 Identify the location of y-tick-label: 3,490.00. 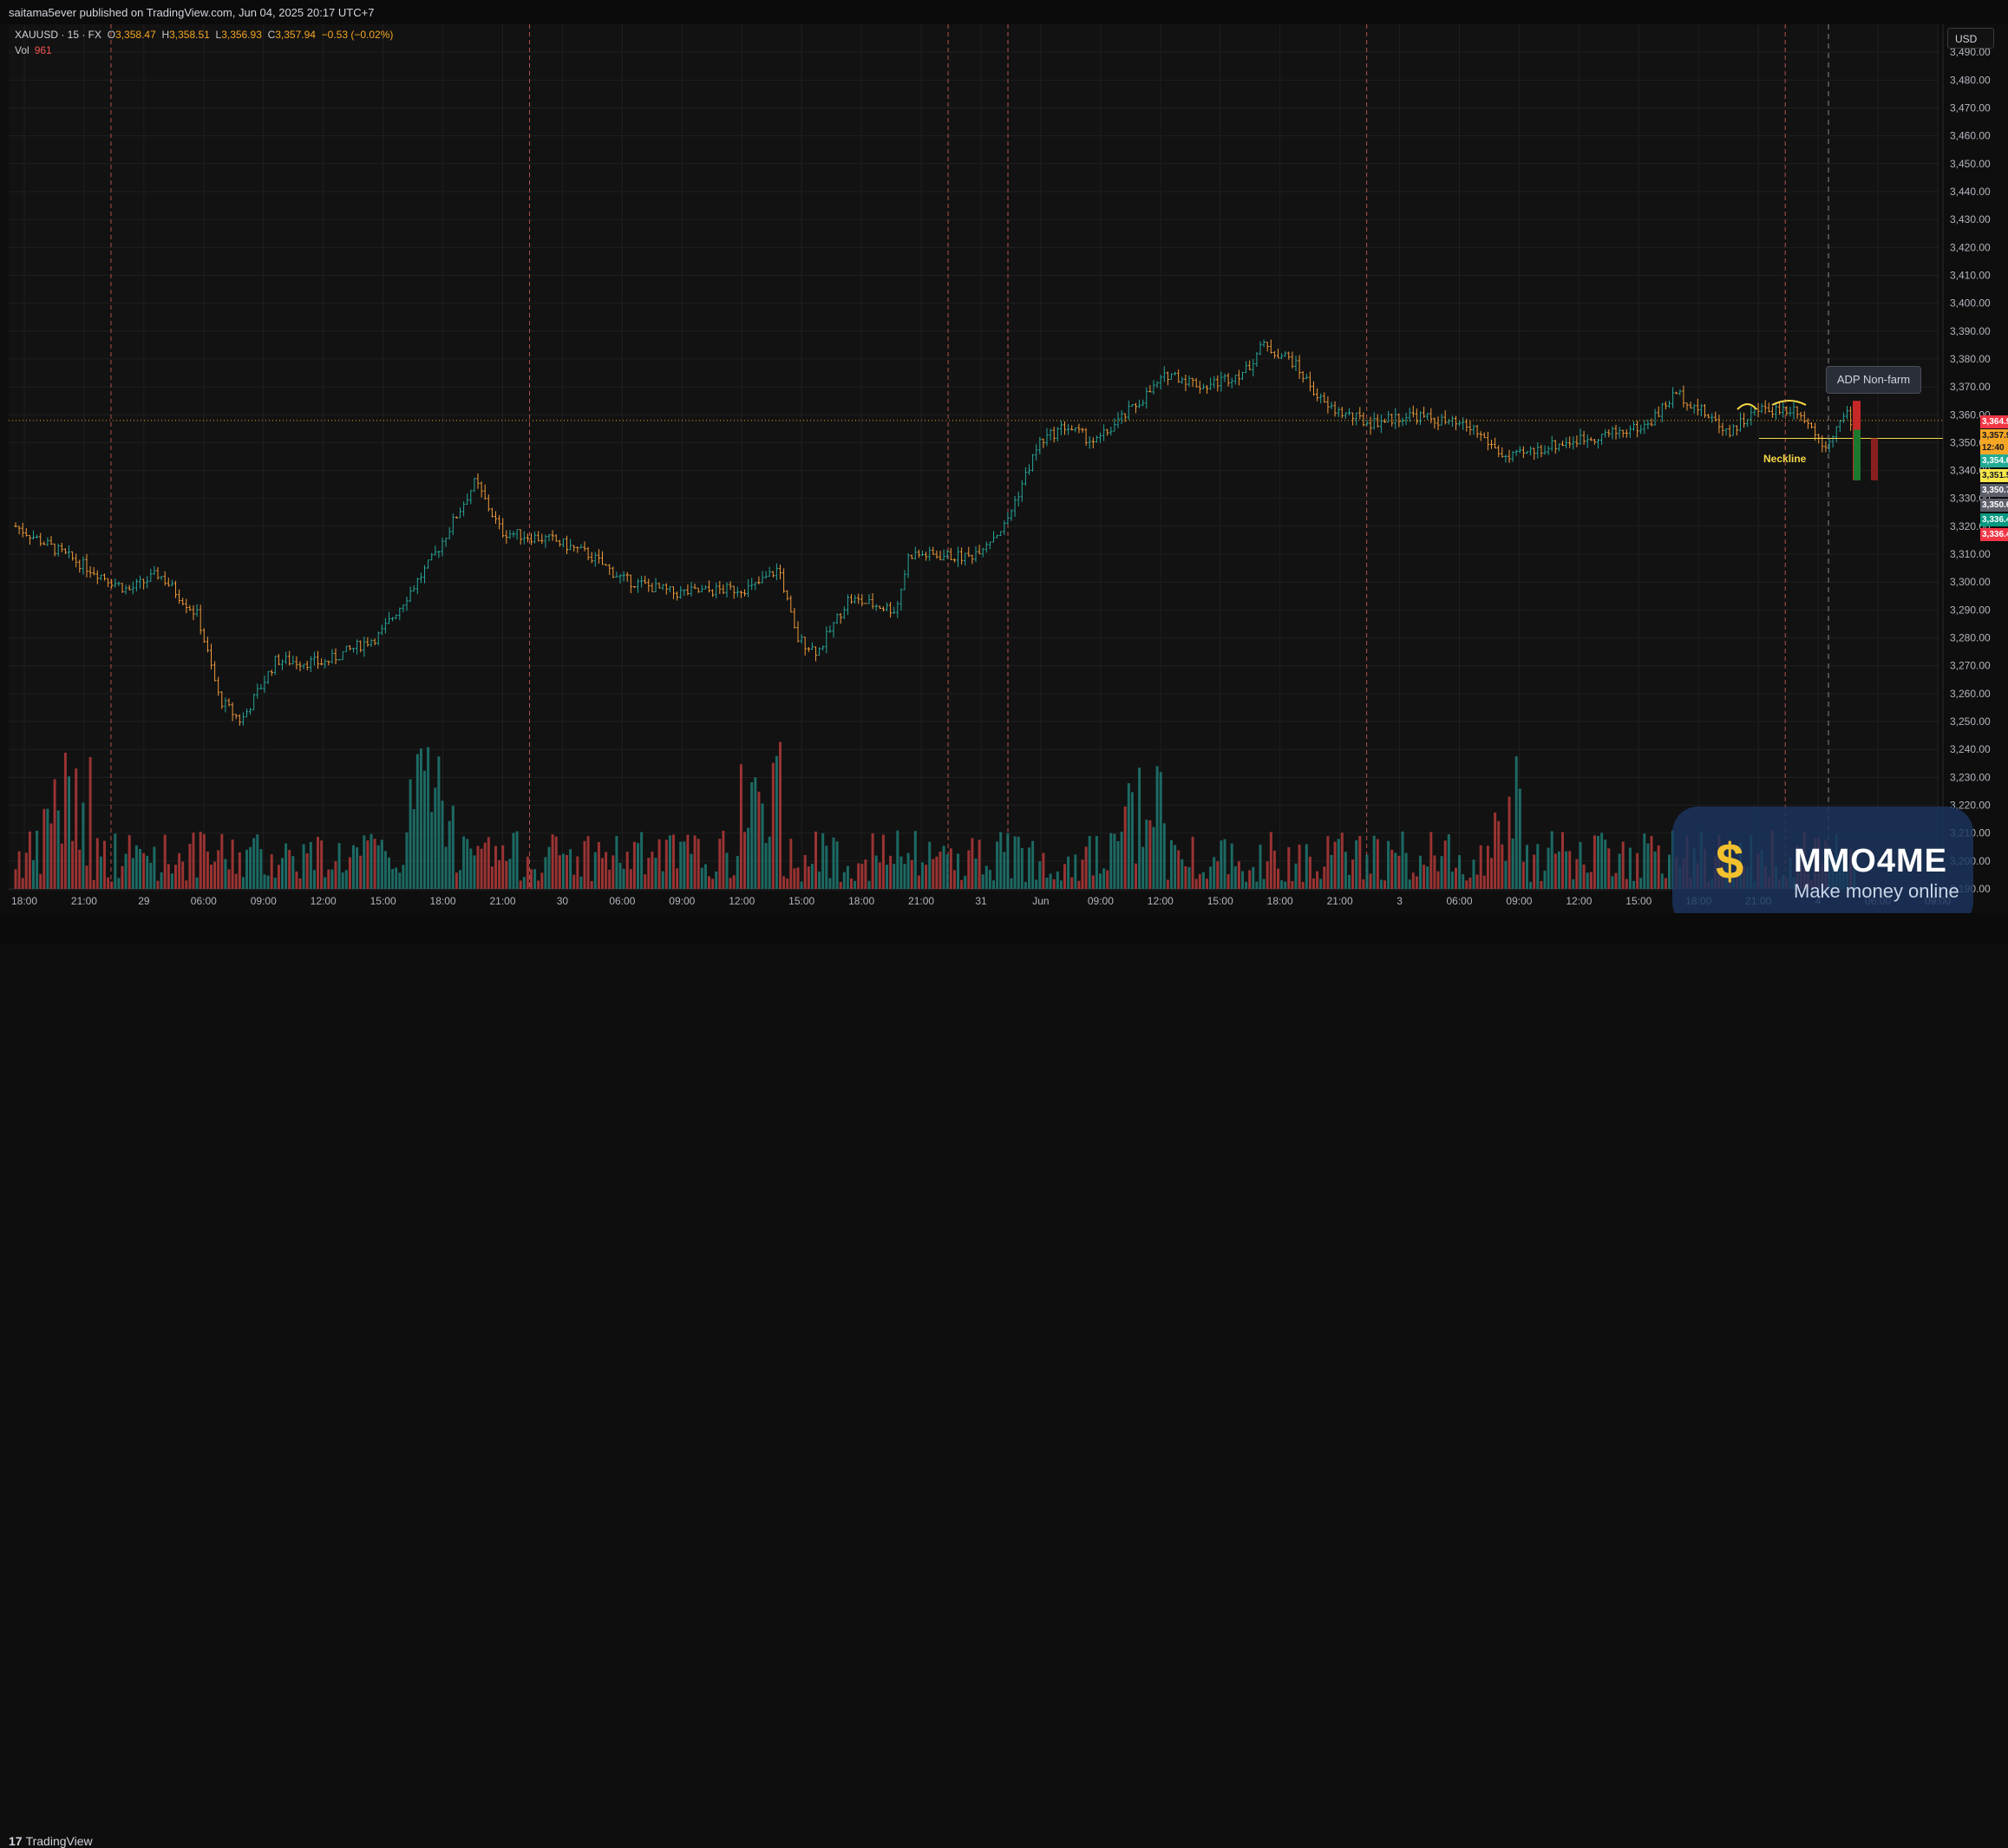
(1971, 52).